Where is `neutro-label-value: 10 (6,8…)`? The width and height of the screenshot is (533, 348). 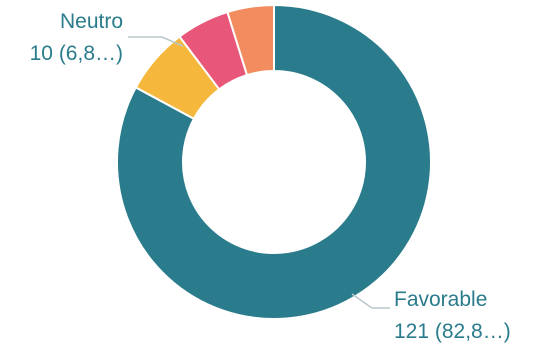 neutro-label-value: 10 (6,8…) is located at coordinates (76, 53).